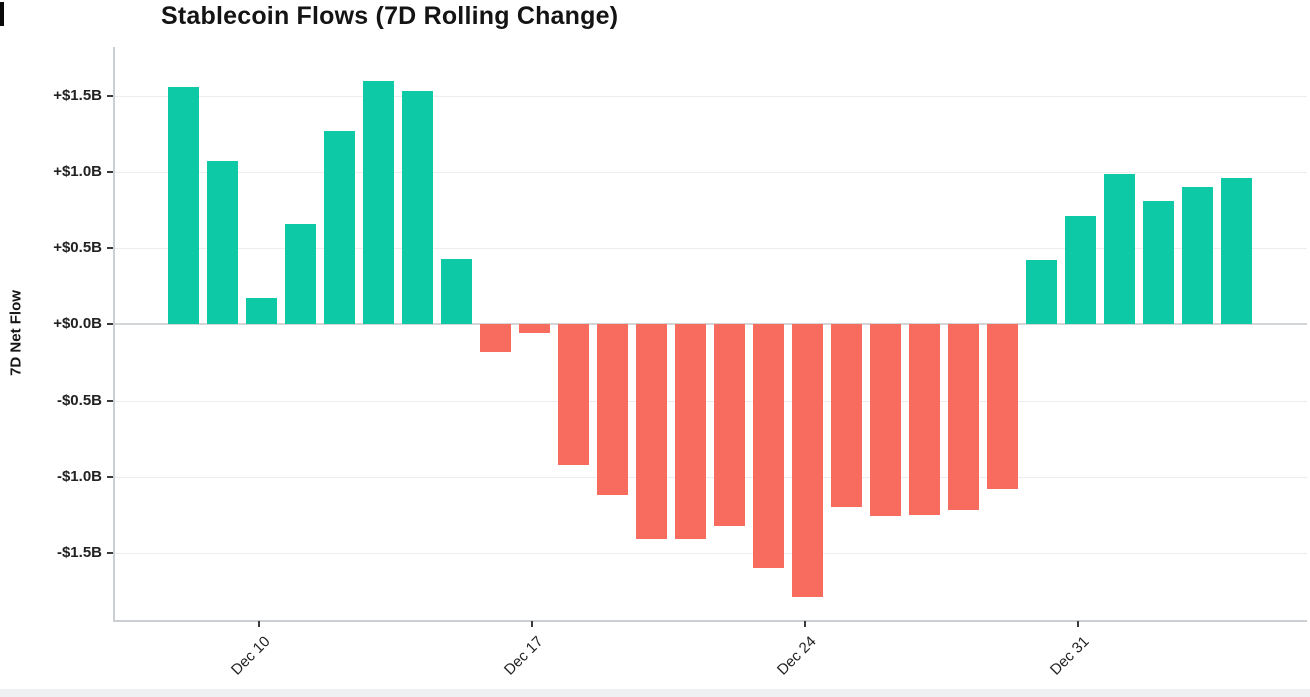 Image resolution: width=1310 pixels, height=697 pixels. What do you see at coordinates (711, 324) in the screenshot?
I see `zero-gridline` at bounding box center [711, 324].